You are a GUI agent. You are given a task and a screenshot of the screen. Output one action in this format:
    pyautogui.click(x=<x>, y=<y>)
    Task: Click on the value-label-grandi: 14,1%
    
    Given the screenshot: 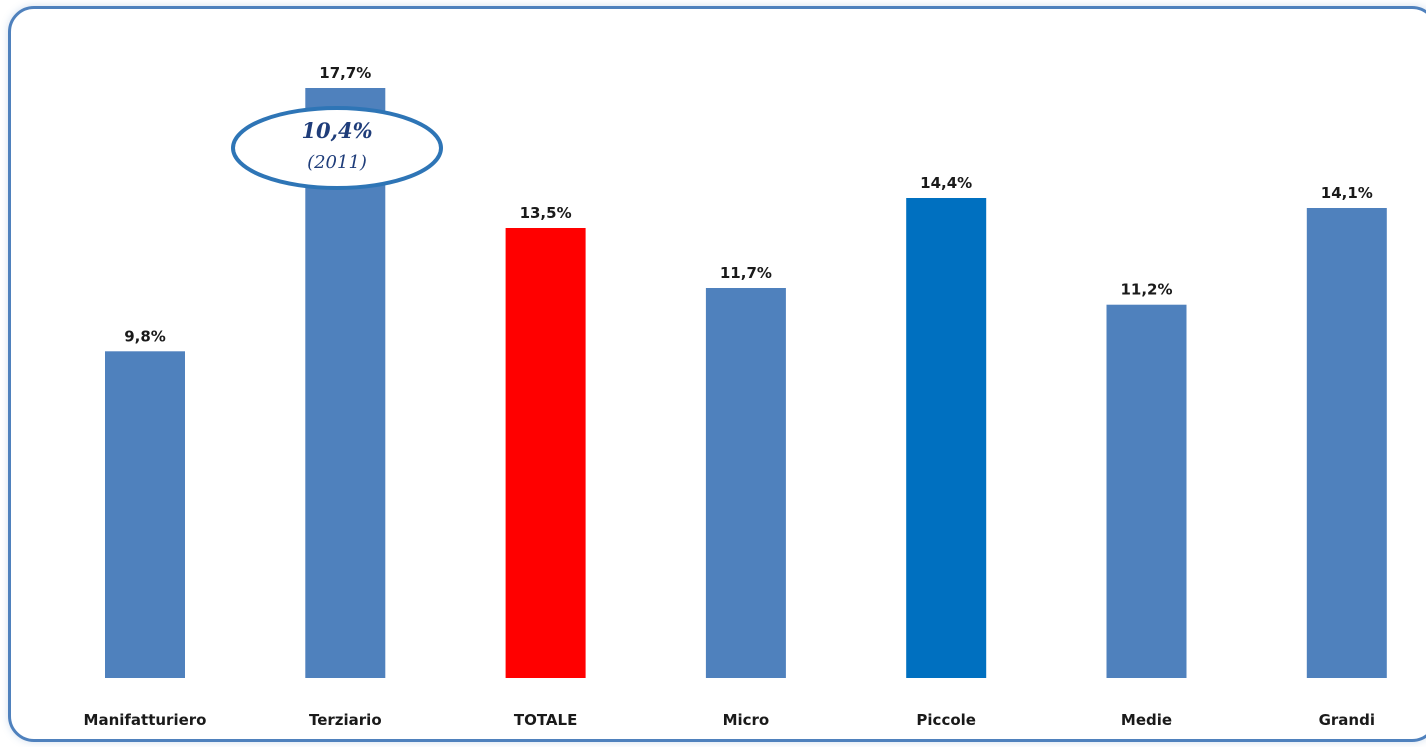 What is the action you would take?
    pyautogui.click(x=1347, y=193)
    